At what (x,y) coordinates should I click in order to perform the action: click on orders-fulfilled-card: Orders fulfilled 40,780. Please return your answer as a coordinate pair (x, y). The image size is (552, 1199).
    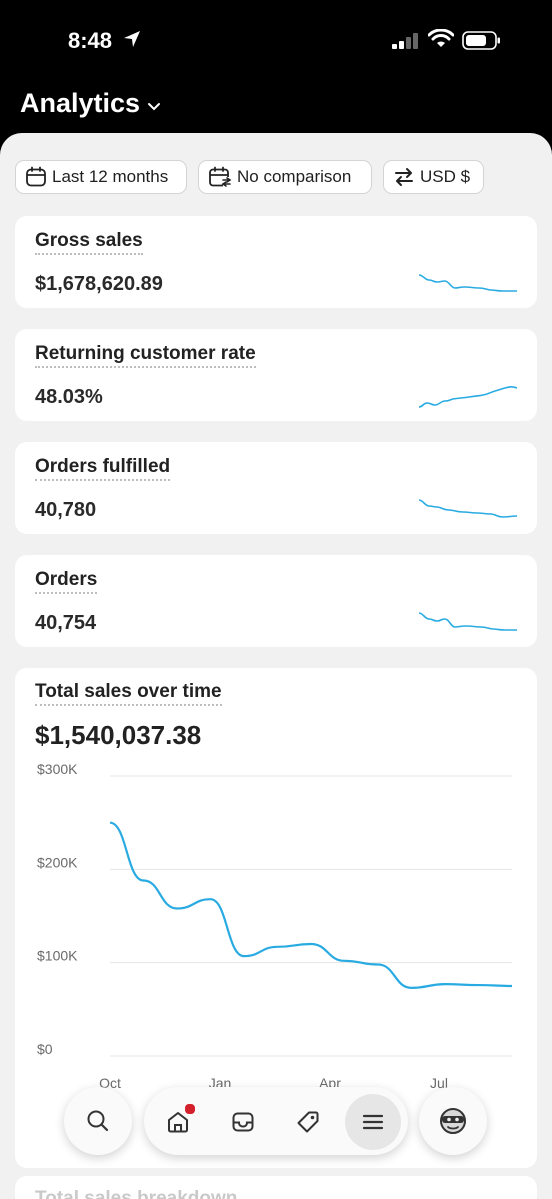
    Looking at the image, I should click on (276, 488).